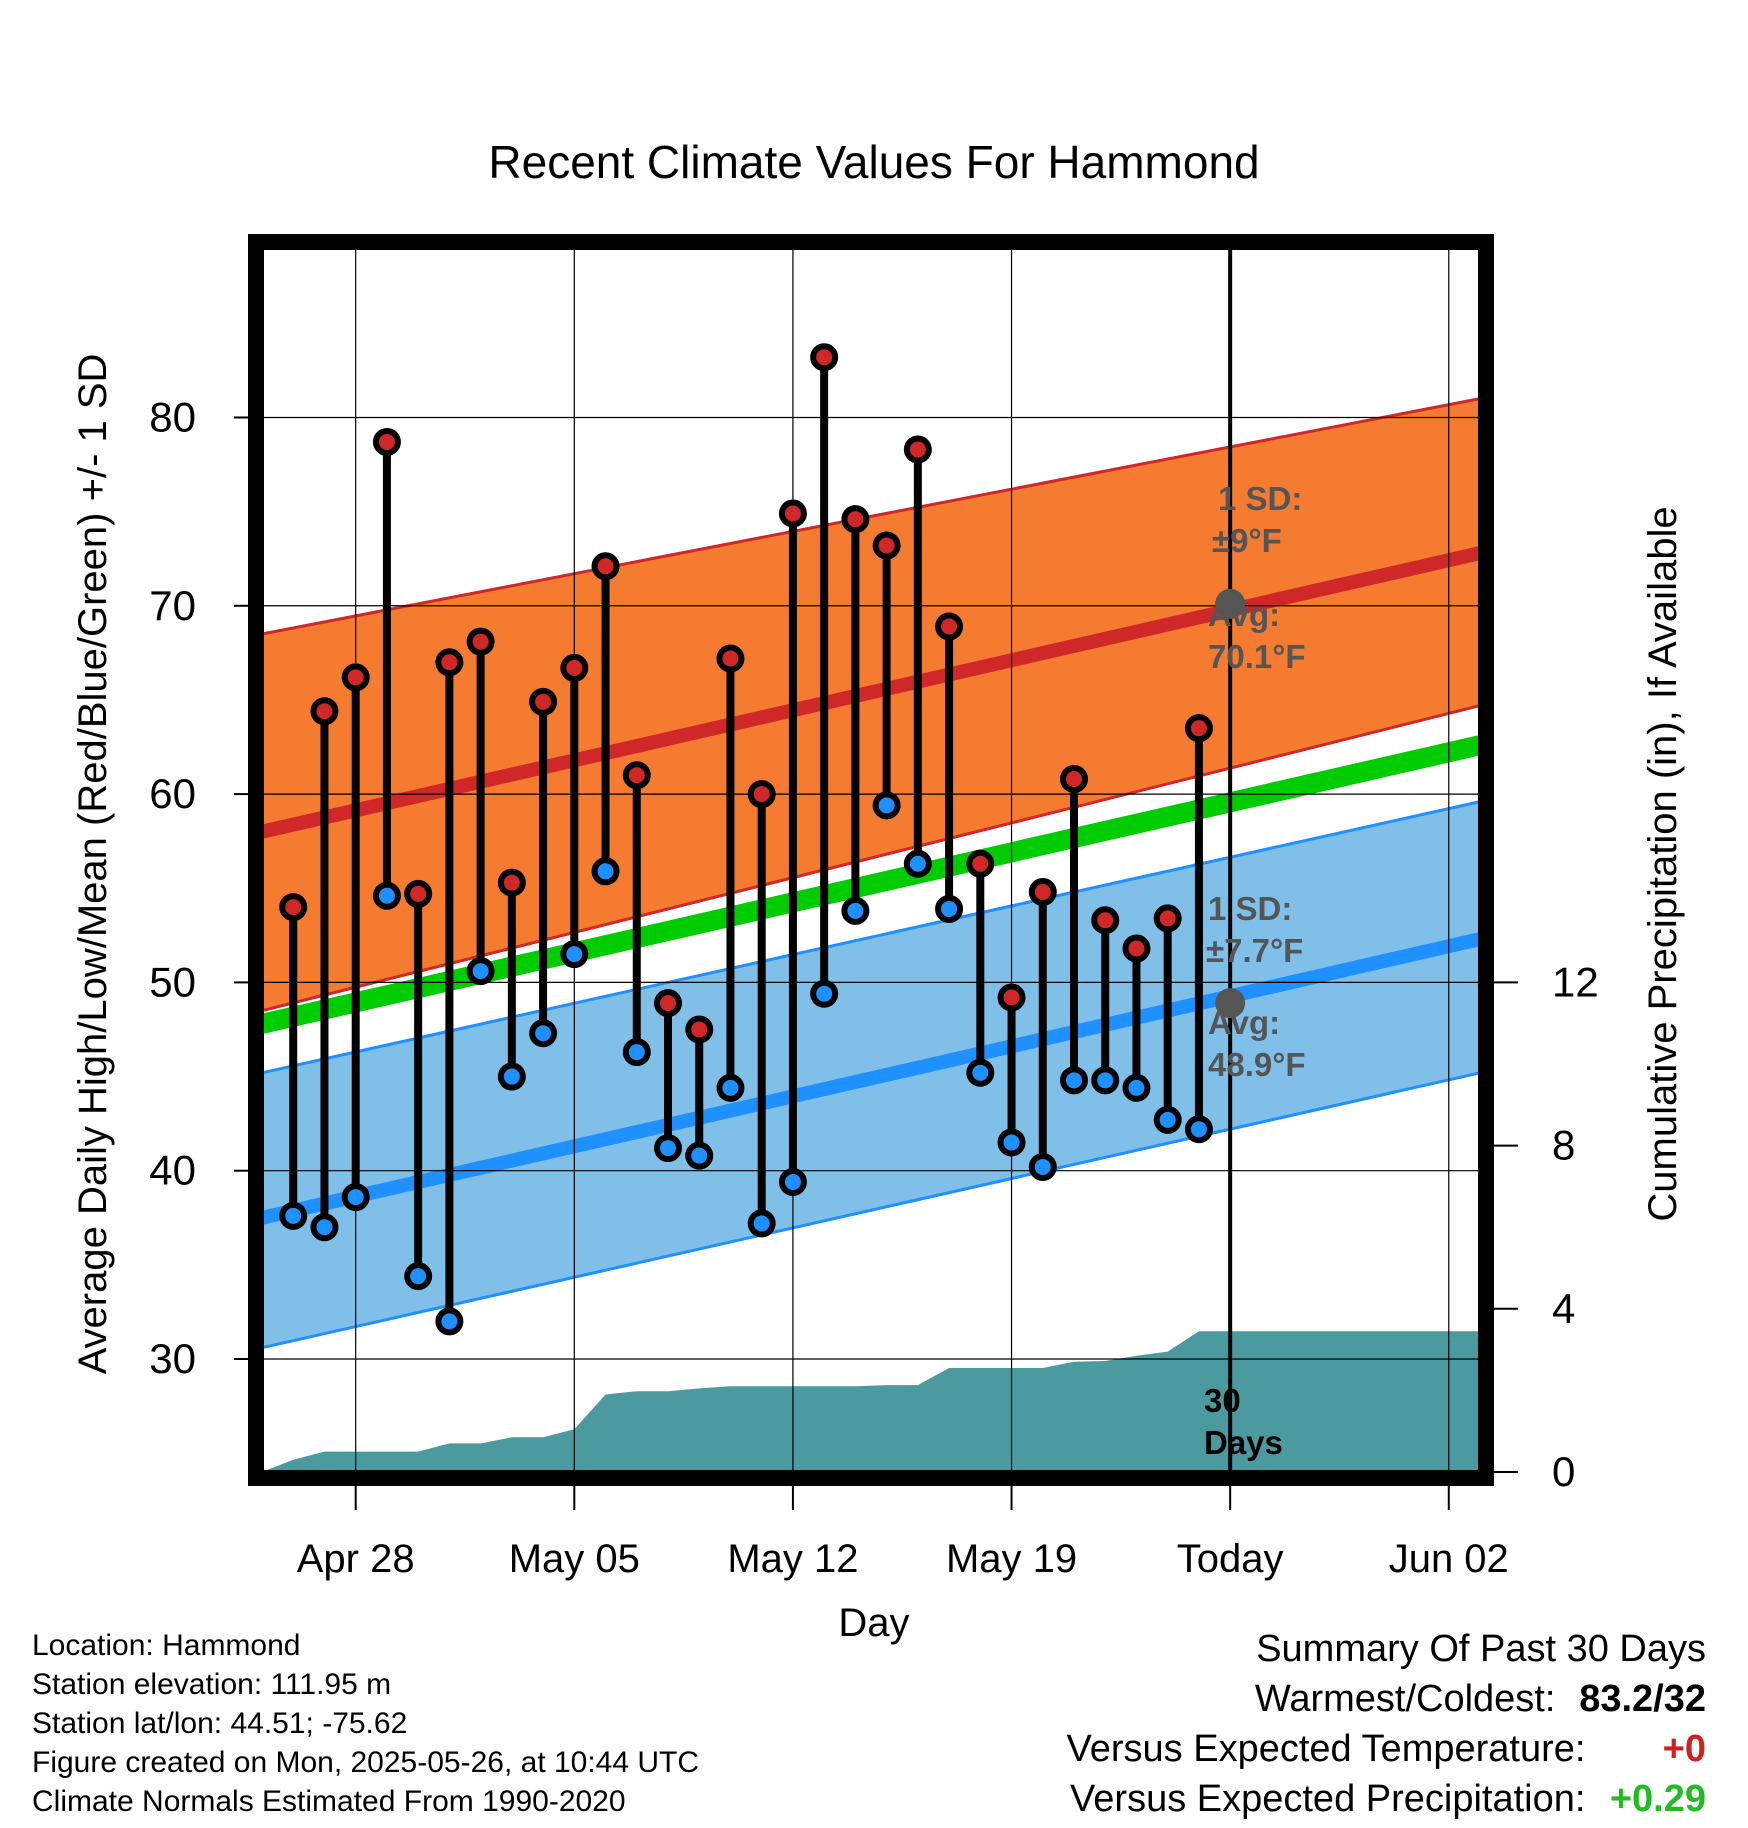 The width and height of the screenshot is (1748, 1828). I want to click on precip-label: Versus Expected Precipitation:, so click(1328, 1799).